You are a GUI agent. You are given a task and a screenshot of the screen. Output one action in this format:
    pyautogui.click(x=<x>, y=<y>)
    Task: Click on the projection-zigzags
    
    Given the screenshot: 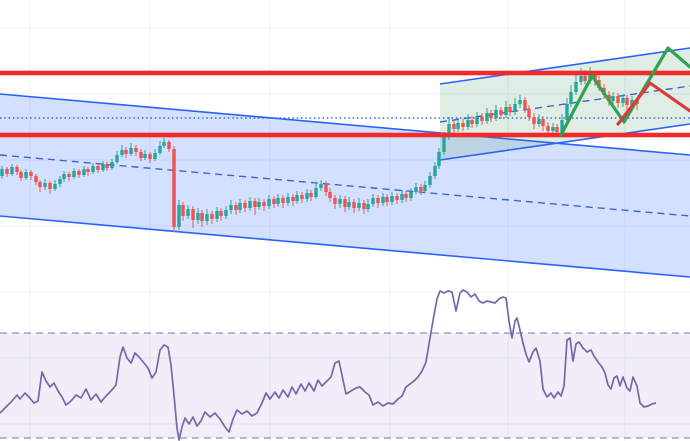 What is the action you would take?
    pyautogui.click(x=624, y=91)
    